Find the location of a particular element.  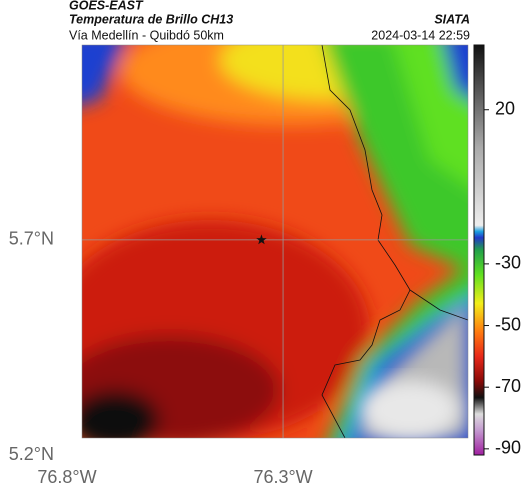

colorbar is located at coordinates (479, 250).